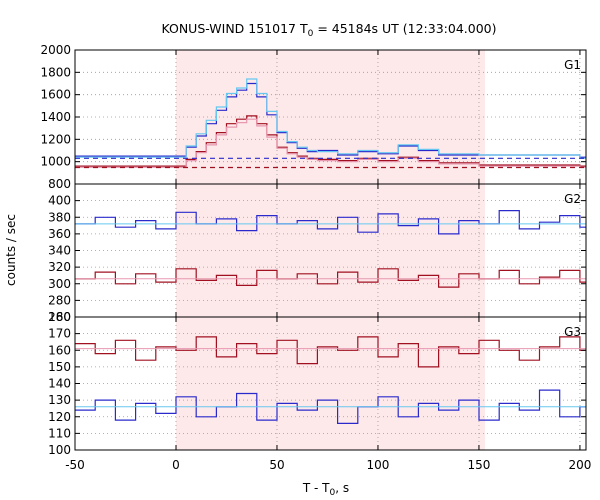  I want to click on x-axis-label: T - T0, s, so click(325, 489).